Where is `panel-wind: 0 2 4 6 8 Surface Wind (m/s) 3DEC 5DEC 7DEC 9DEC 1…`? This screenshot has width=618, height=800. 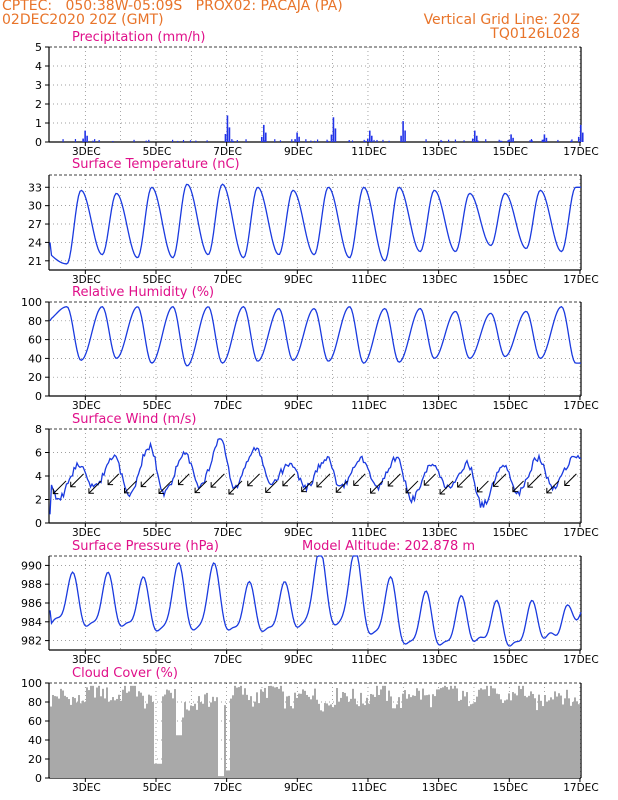
panel-wind: 0 2 4 6 8 Surface Wind (m/s) 3DEC 5DEC 7DEC 9DEC 1… is located at coordinates (317, 475).